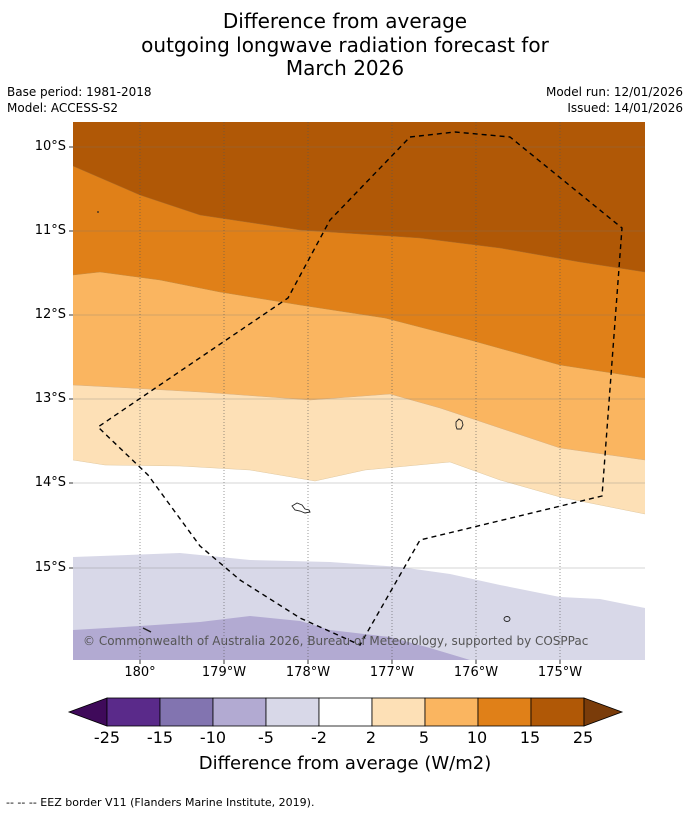  What do you see at coordinates (50, 482) in the screenshot?
I see `lat-label: 14°S` at bounding box center [50, 482].